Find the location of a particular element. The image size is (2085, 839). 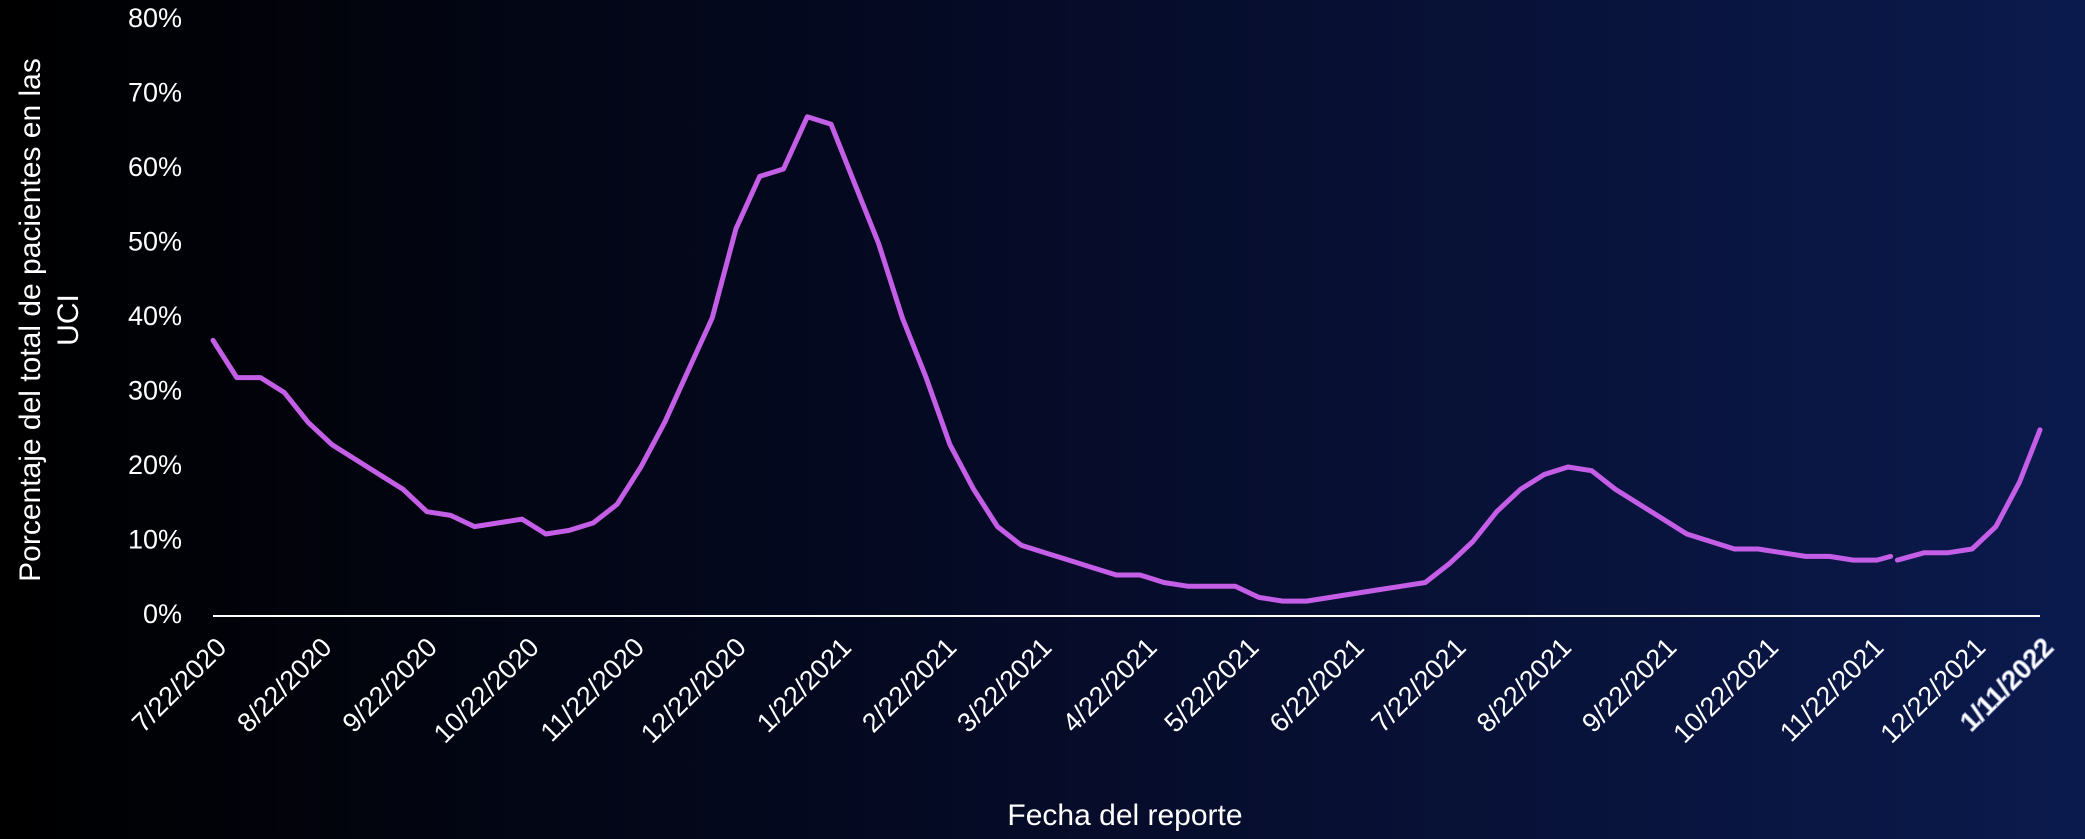

x-axis-title: Fecha del reporte is located at coordinates (1124, 815).